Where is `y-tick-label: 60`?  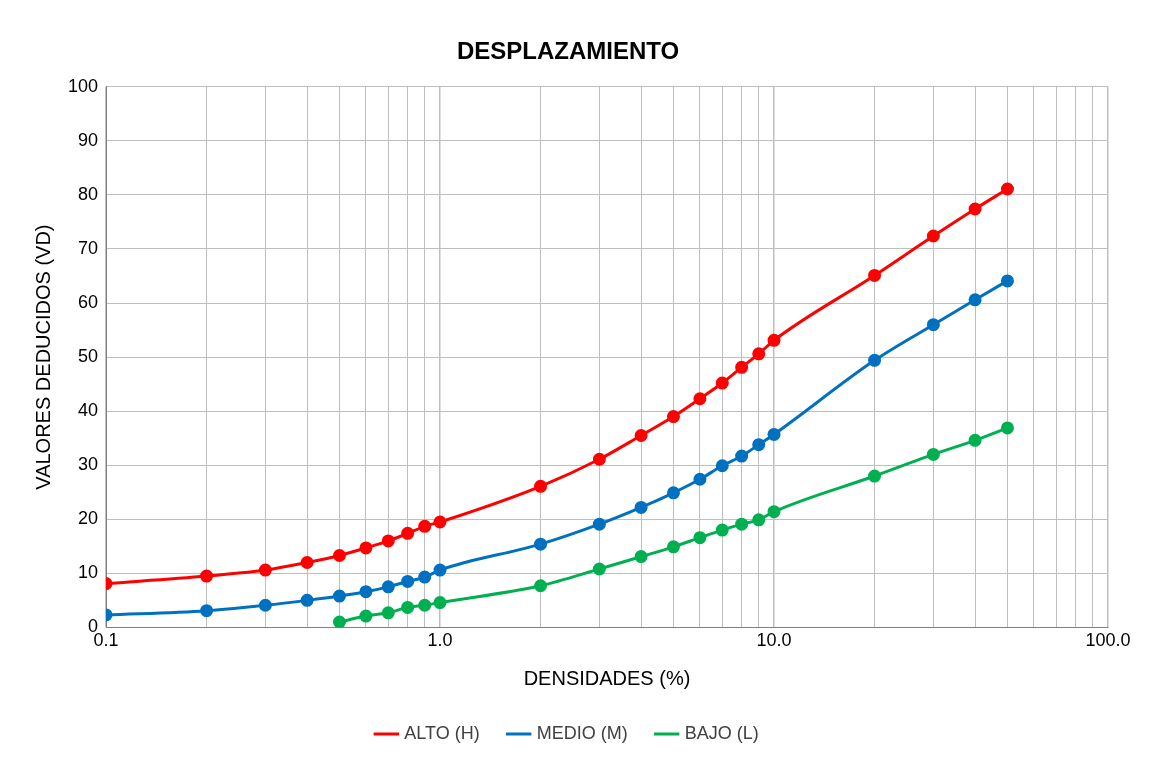
y-tick-label: 60 is located at coordinates (88, 302).